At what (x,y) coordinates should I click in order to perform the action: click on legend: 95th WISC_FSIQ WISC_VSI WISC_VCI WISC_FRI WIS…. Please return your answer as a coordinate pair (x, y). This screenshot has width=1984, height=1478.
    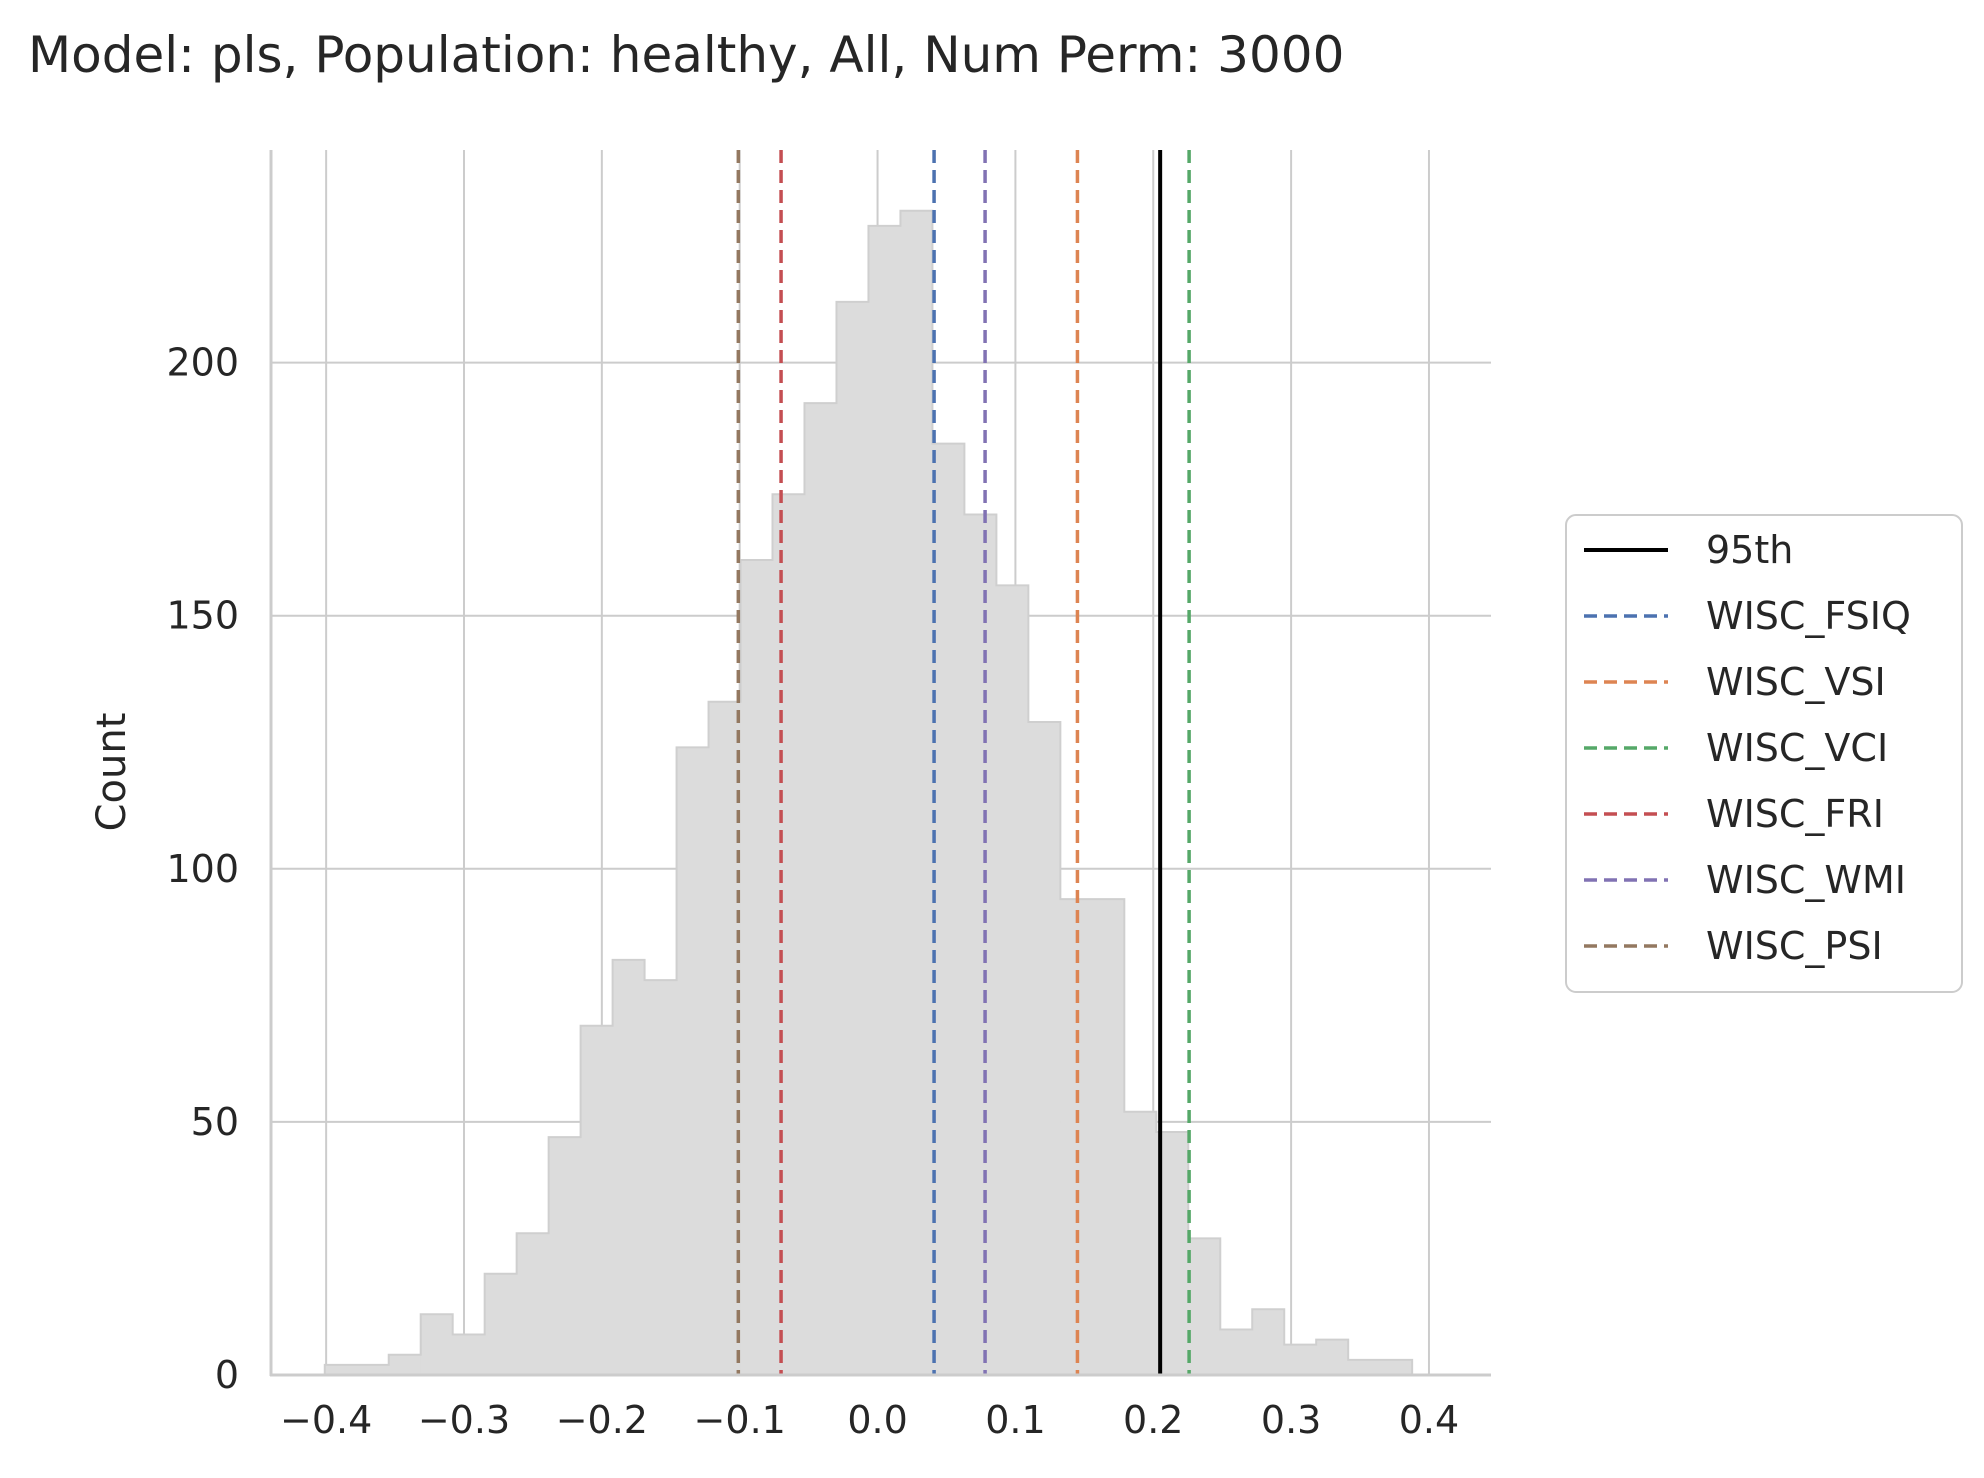
    Looking at the image, I should click on (1764, 753).